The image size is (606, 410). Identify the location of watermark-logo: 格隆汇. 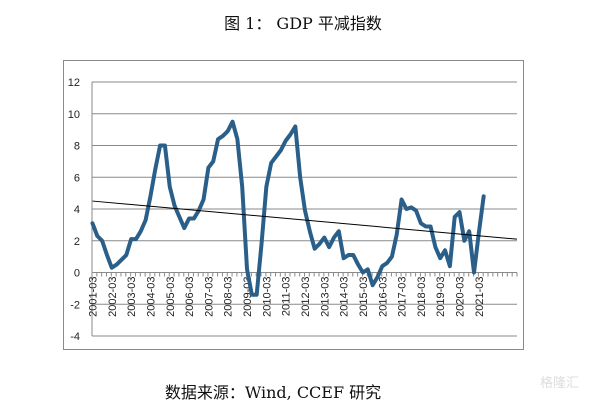
(560, 383).